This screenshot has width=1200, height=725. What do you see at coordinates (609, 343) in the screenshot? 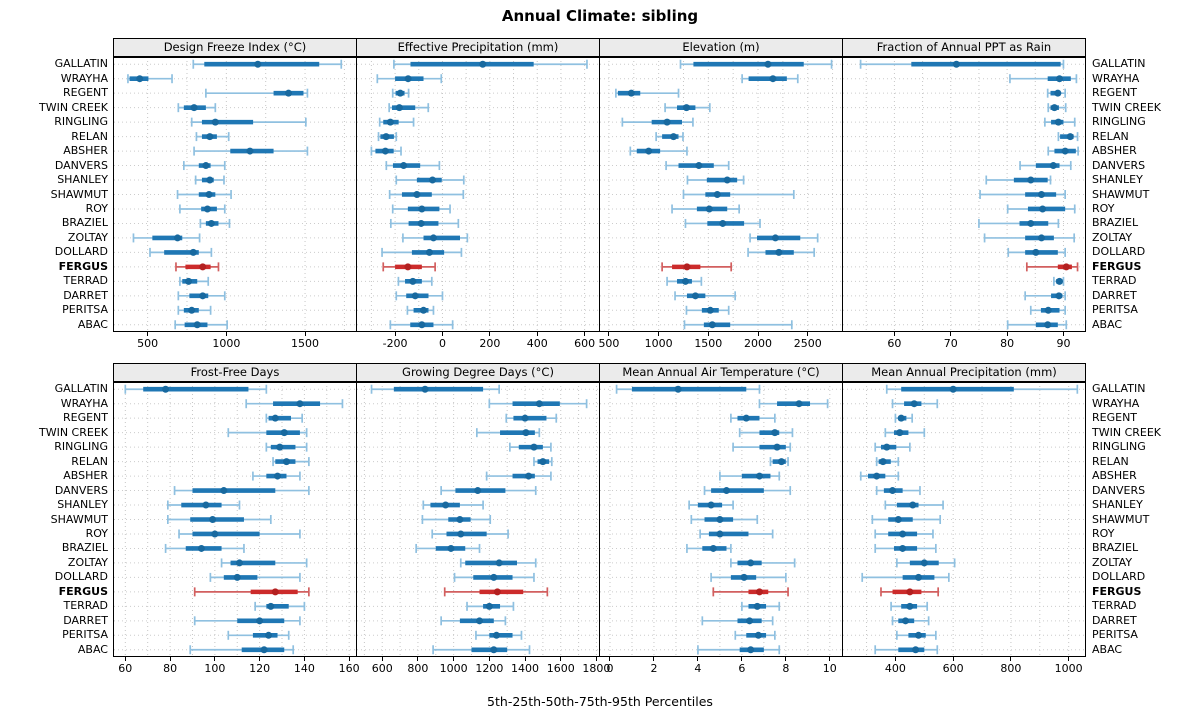
I see `axis-tick-label: 500` at bounding box center [609, 343].